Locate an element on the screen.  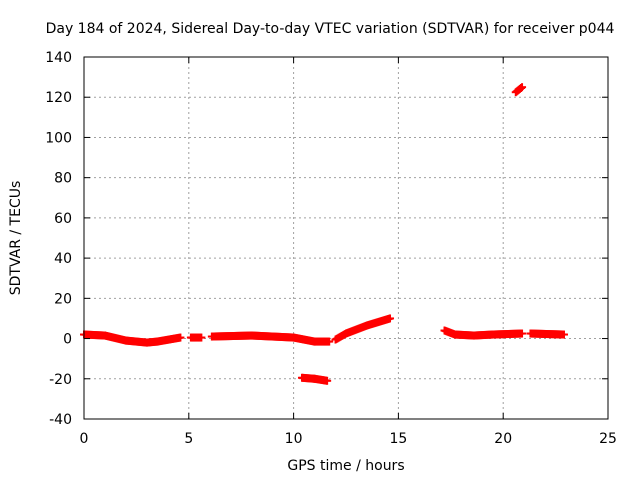
y-tick-label: 20 is located at coordinates (63, 299).